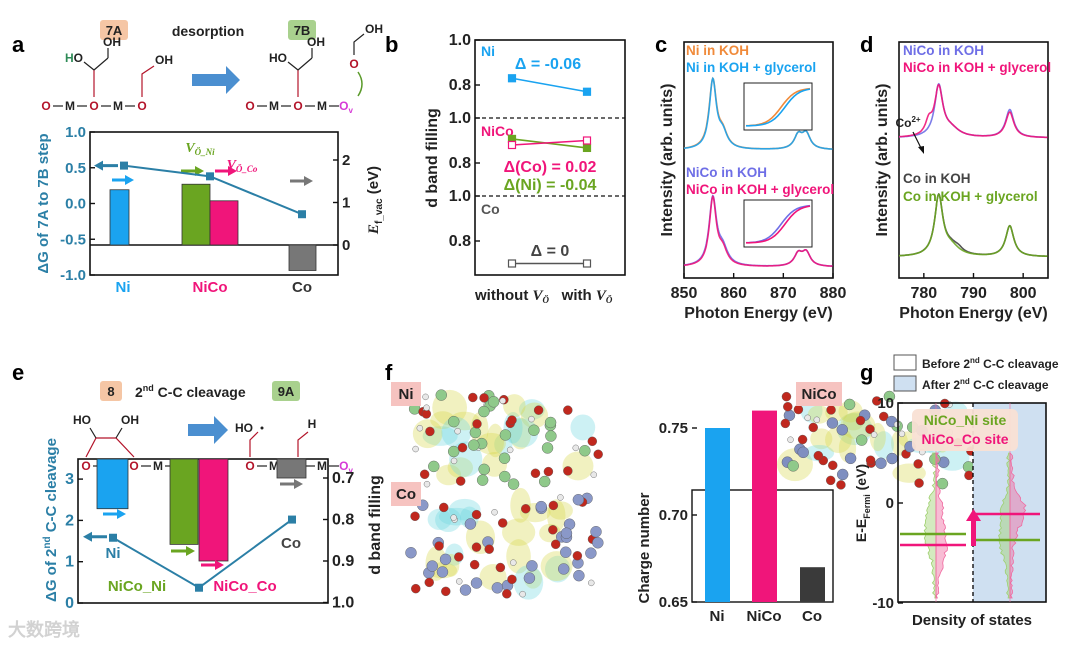 Image resolution: width=1080 pixels, height=649 pixels. I want to click on group-h: H, so click(312, 424).